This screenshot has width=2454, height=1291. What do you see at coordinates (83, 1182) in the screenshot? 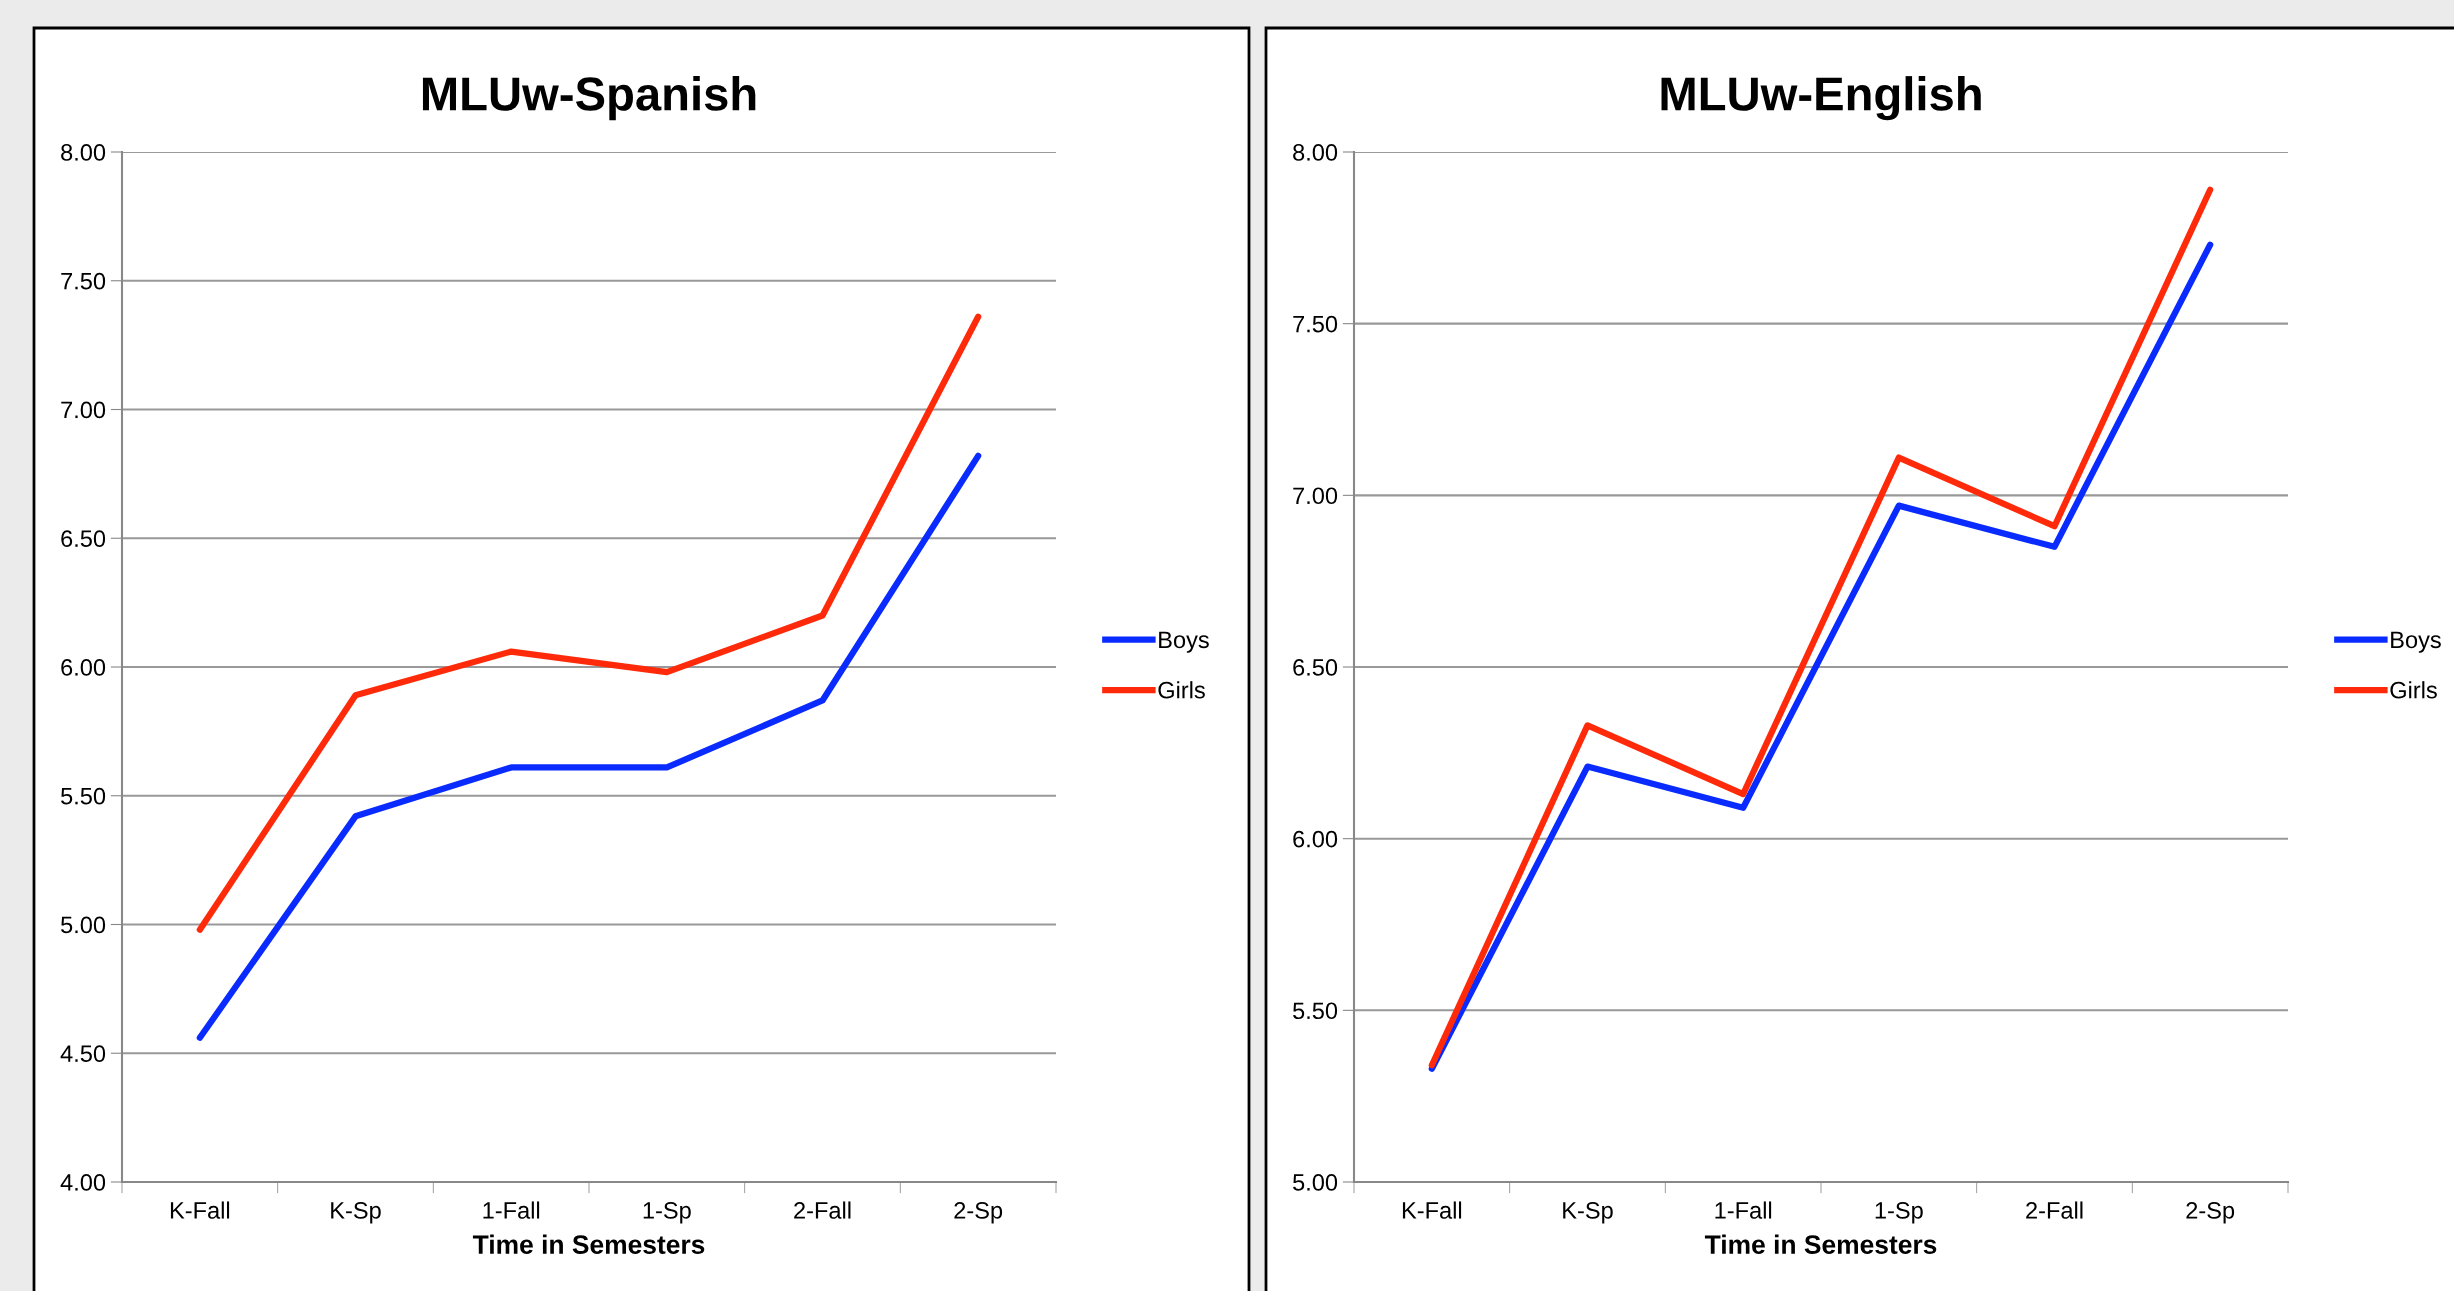
I see `y-tick-label: 4.00` at bounding box center [83, 1182].